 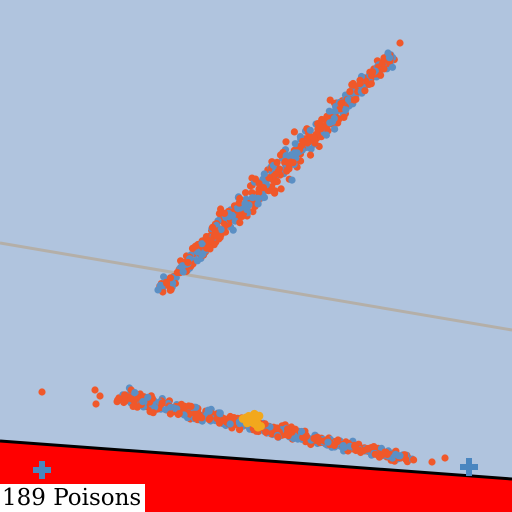 What do you see at coordinates (73, 498) in the screenshot?
I see `poison-counter: 189 Poisons` at bounding box center [73, 498].